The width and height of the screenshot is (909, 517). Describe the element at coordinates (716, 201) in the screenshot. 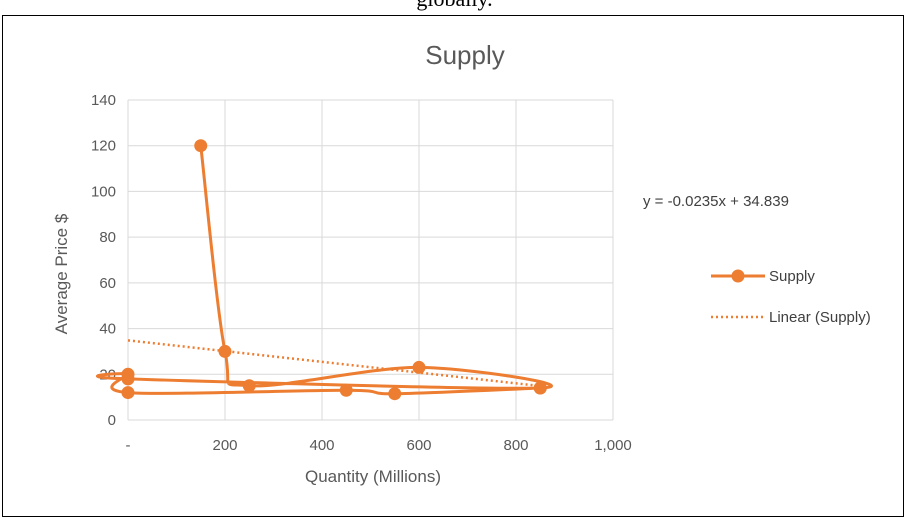

I see `trendline-equation: y = -0.0235x + 34.839` at that location.